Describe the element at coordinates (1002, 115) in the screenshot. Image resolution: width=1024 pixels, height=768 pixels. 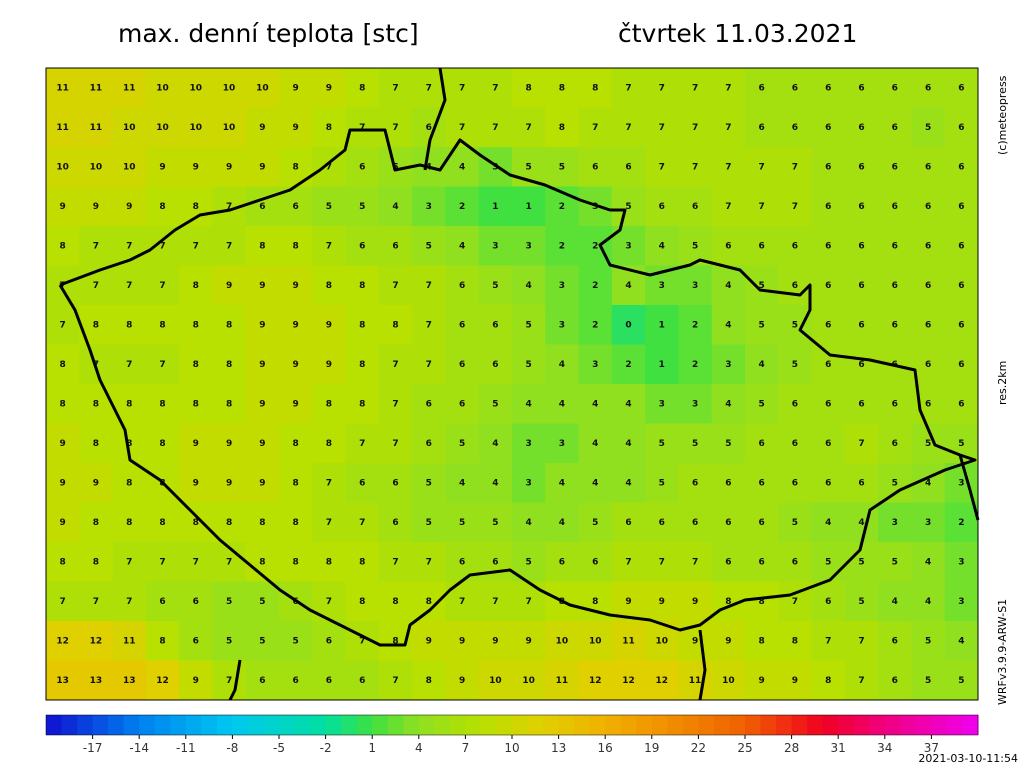
I see `copyright: (c)meteopress` at that location.